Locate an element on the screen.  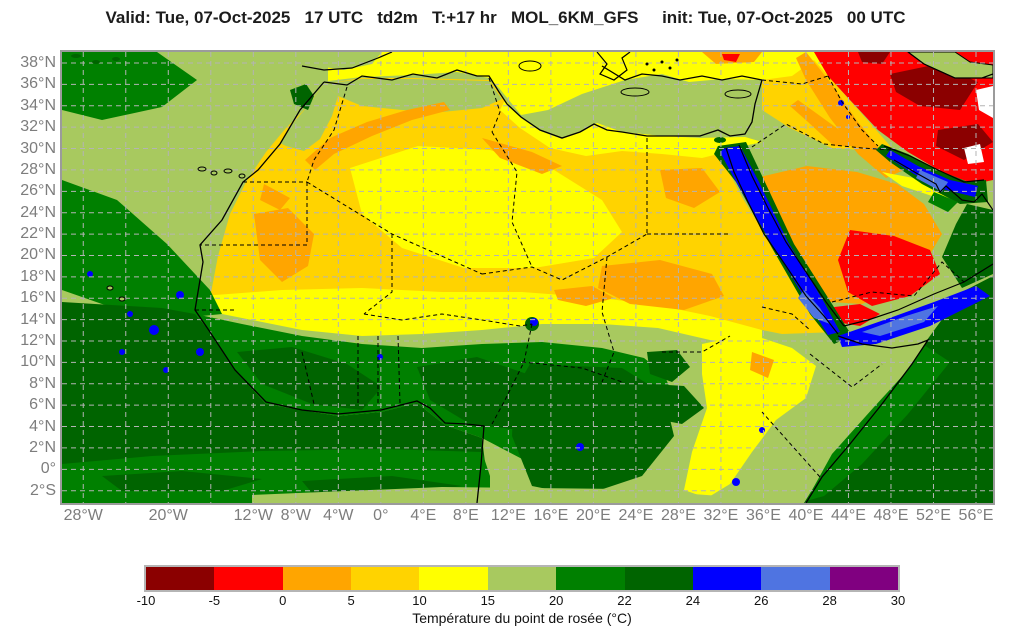
colorbar-ticks: -10 -5 0 5 10 15 20 22 24 26 28 30 is located at coordinates (521, 601).